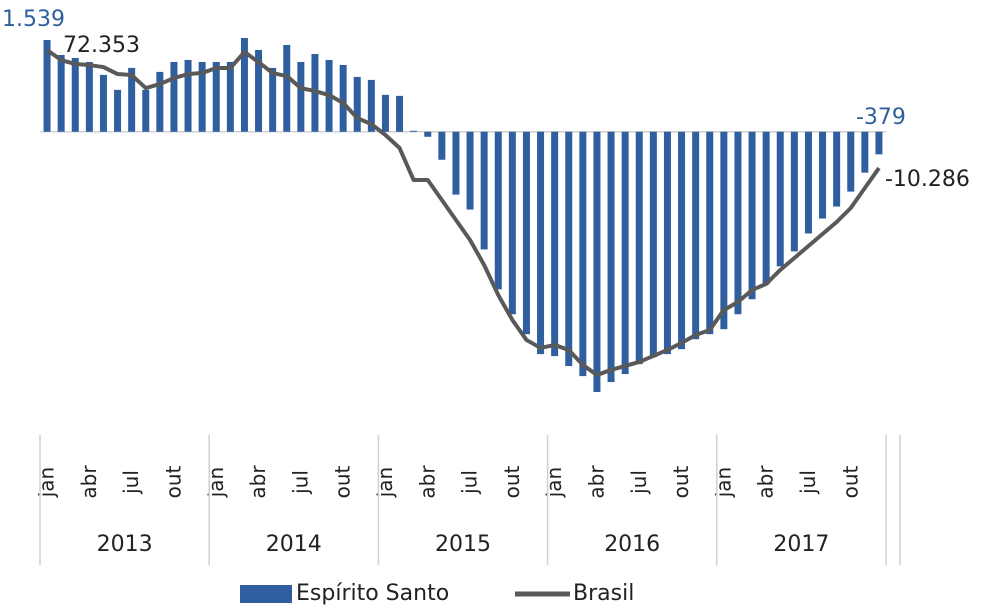  I want to click on x-group-label: 2017, so click(801, 544).